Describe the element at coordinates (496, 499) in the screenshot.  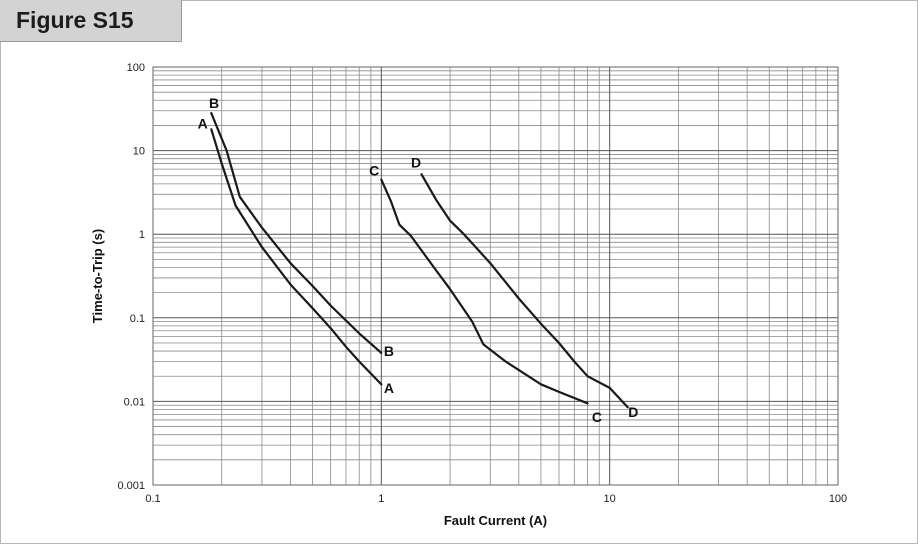
I see `x-tick-labels: 0.1 1 10 100` at that location.